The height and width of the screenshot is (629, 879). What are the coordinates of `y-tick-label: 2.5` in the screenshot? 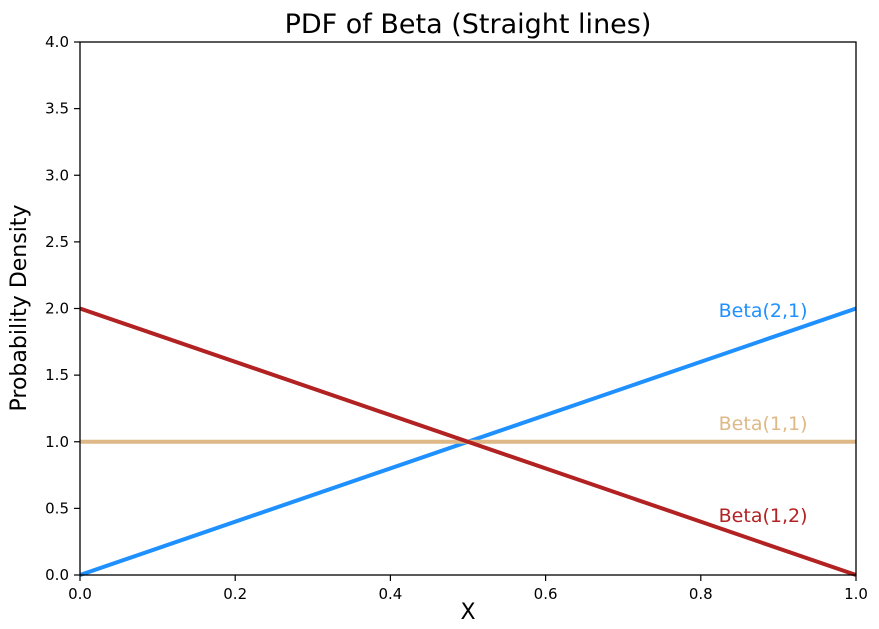 It's located at (57, 242).